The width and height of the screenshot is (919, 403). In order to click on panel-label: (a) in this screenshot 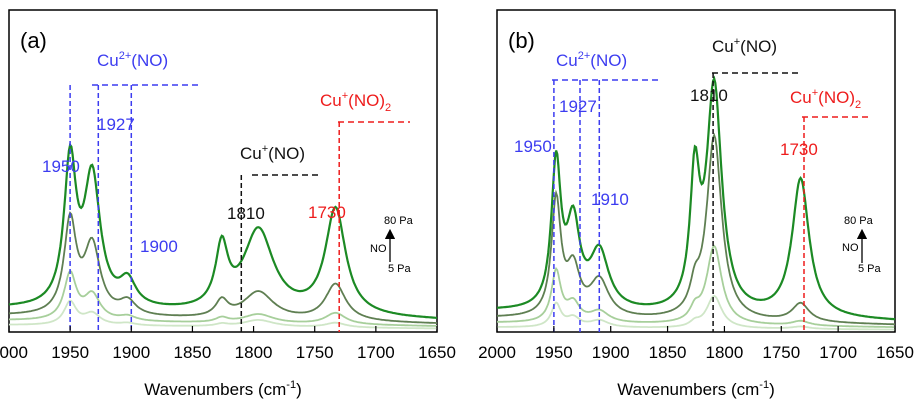, I will do `click(33, 40)`.